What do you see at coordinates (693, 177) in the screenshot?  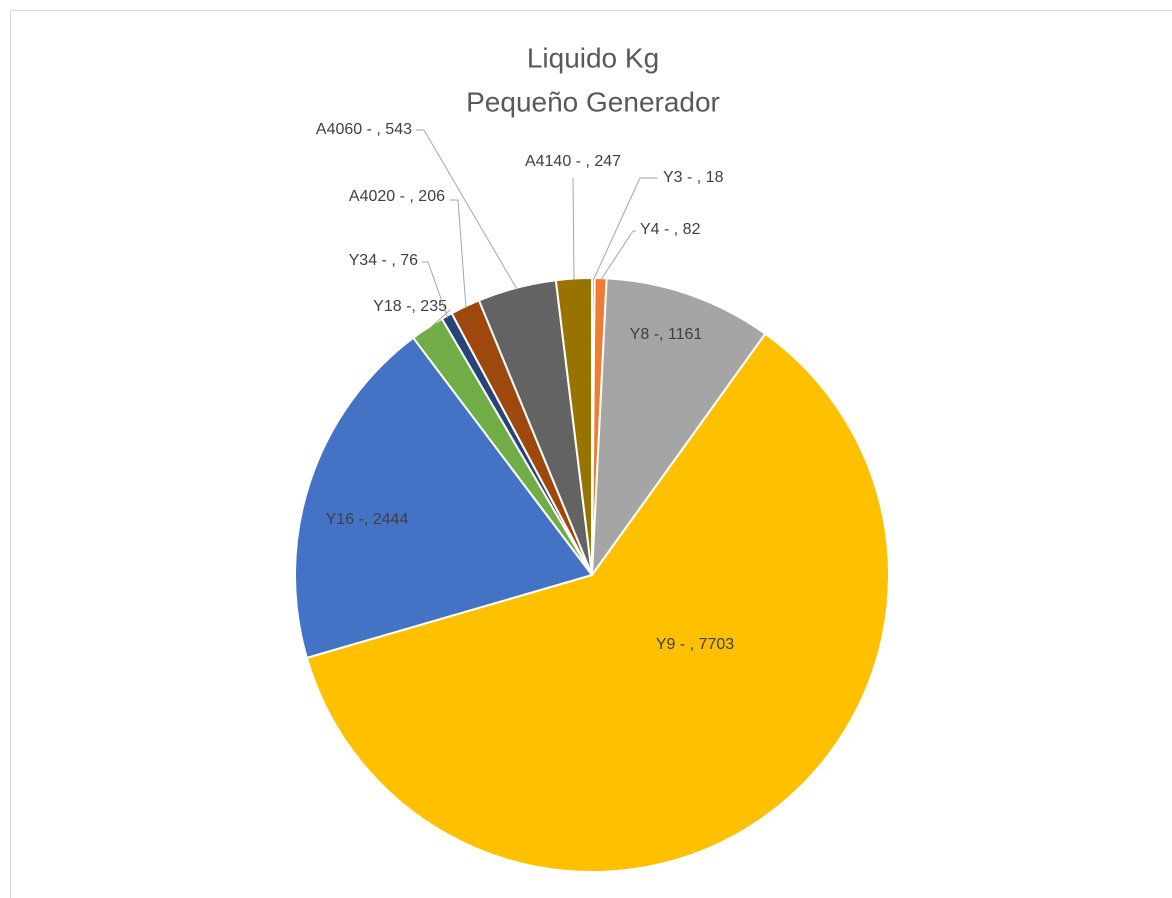 I see `data-label: Y3 - , 18` at bounding box center [693, 177].